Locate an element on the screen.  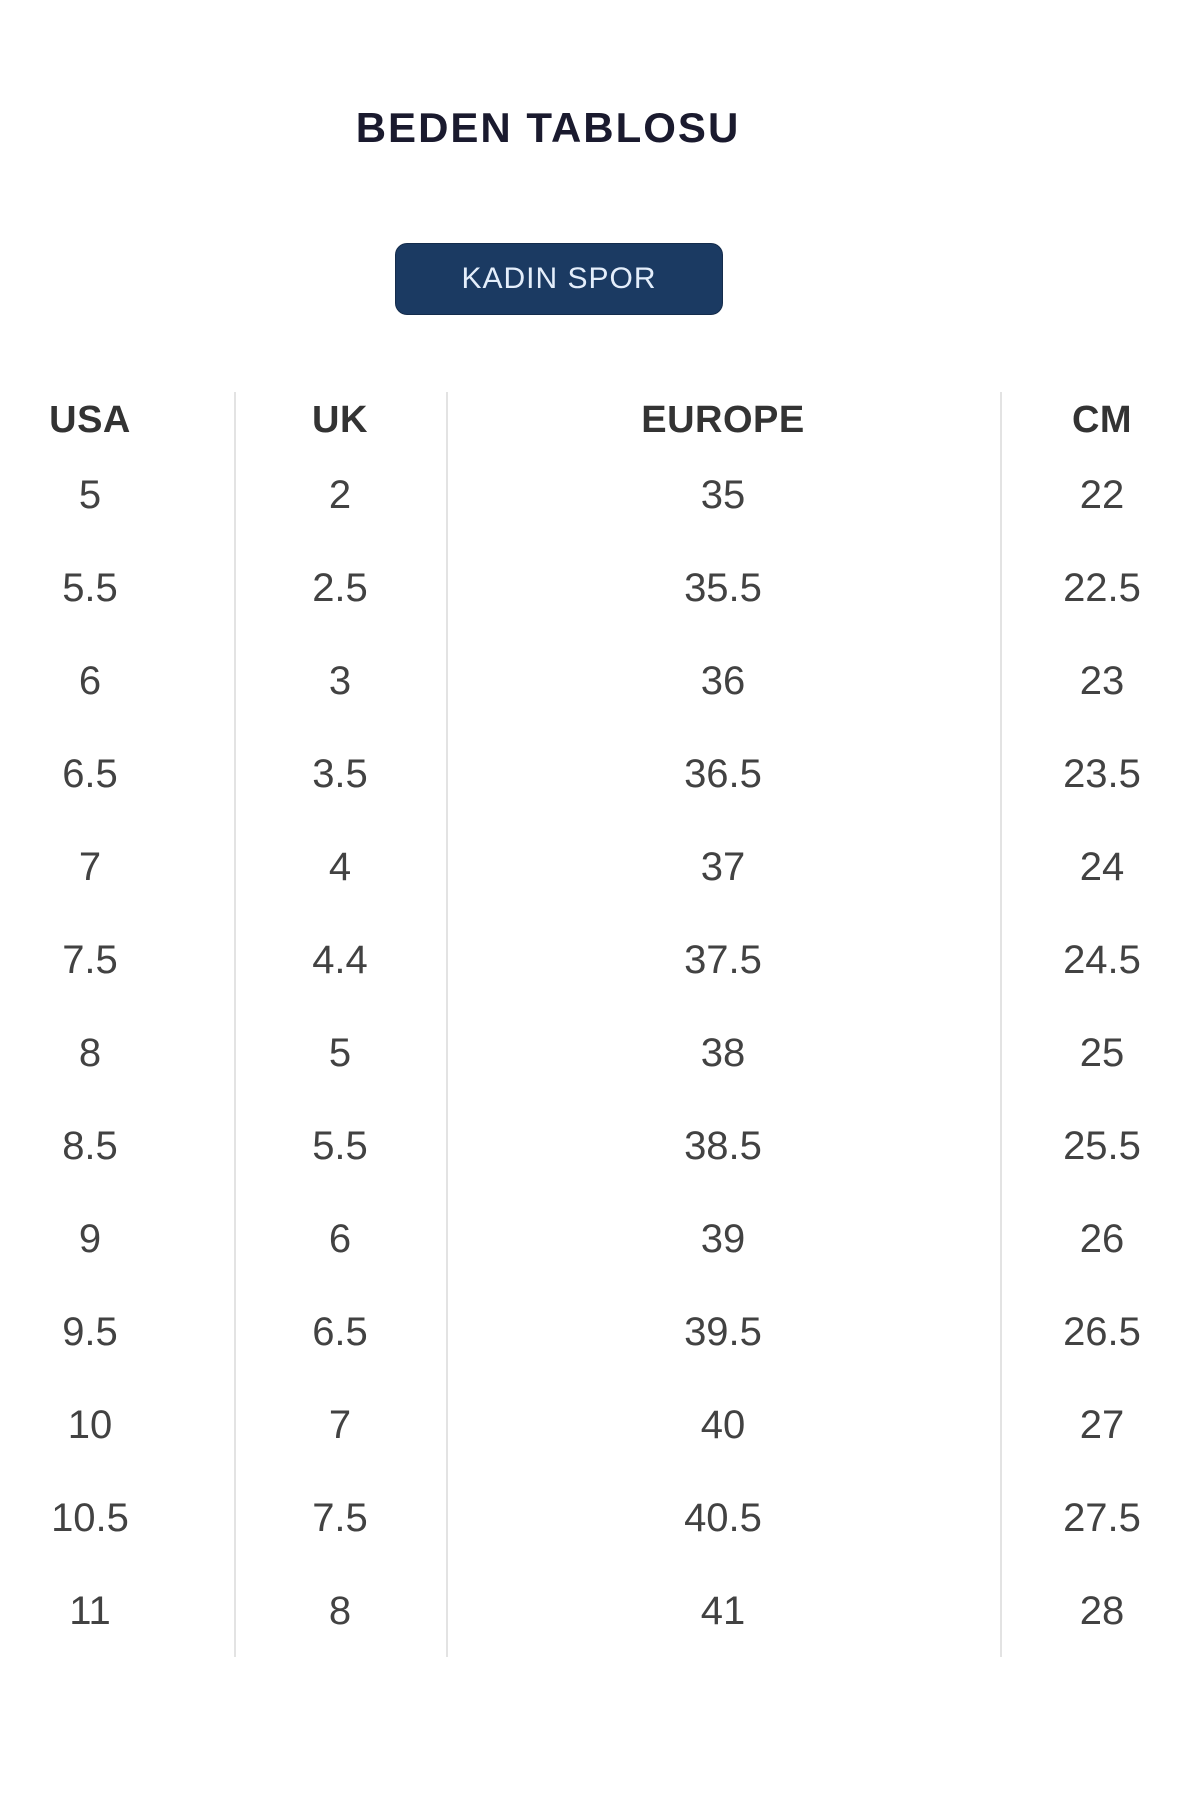
size-cell-europe: 37 is located at coordinates (723, 866).